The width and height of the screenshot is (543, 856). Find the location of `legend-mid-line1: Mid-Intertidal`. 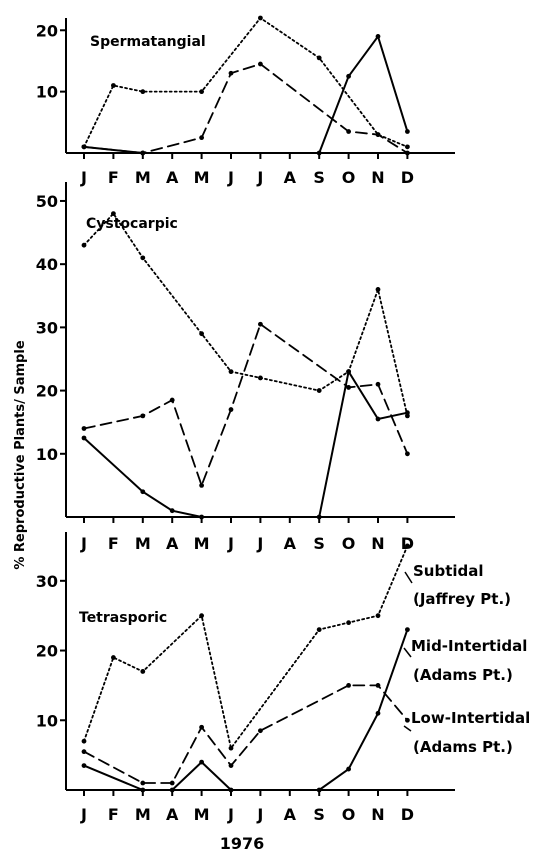

legend-mid-line1: Mid-Intertidal is located at coordinates (469, 646).